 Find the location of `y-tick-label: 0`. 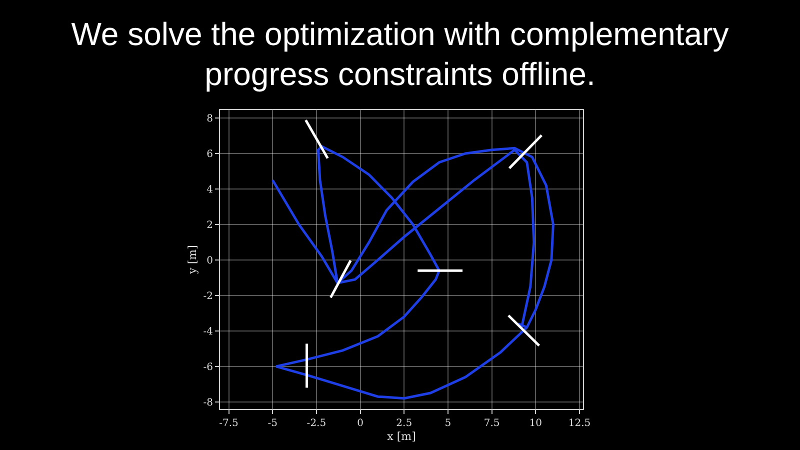

y-tick-label: 0 is located at coordinates (209, 260).